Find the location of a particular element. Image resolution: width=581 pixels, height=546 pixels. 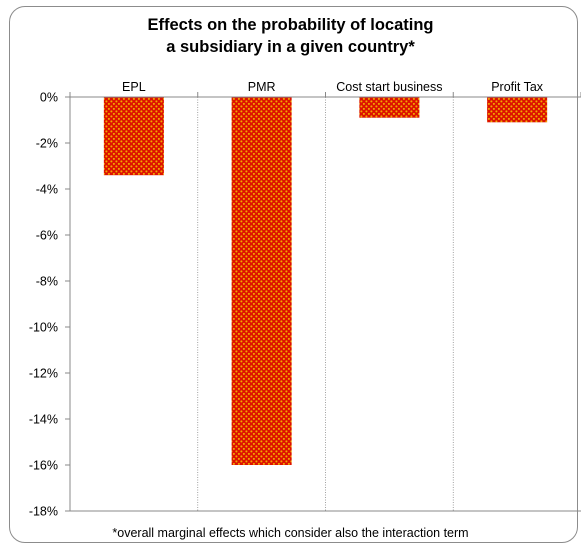

category-label: PMR is located at coordinates (262, 87).